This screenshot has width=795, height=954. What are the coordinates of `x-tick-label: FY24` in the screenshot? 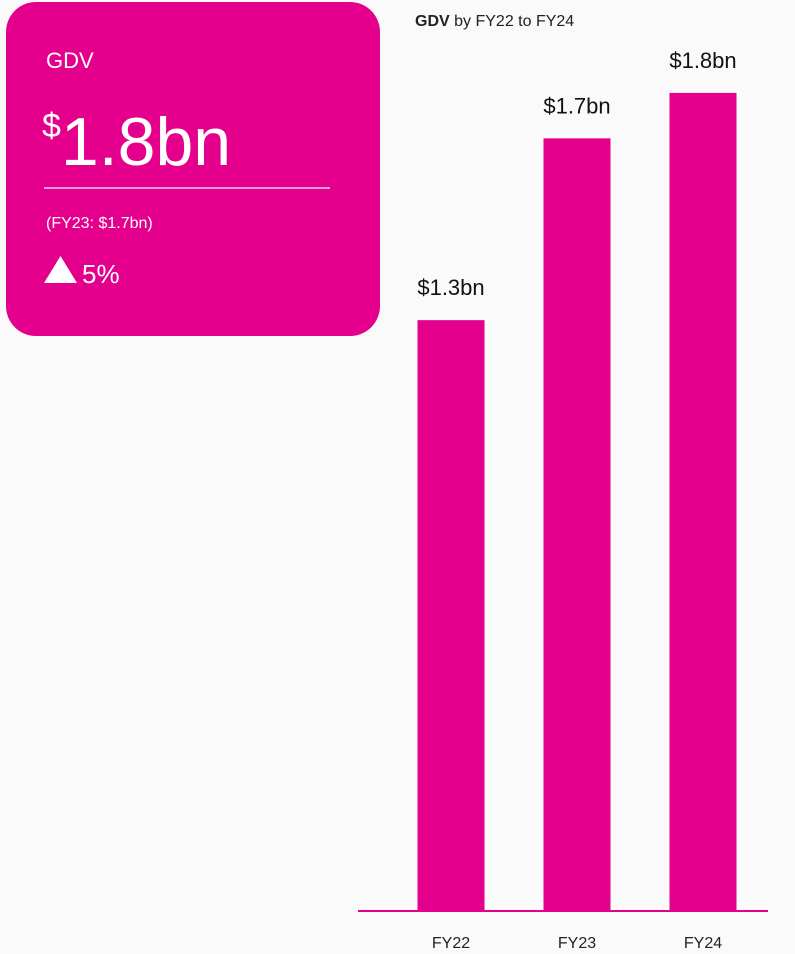 It's located at (703, 943).